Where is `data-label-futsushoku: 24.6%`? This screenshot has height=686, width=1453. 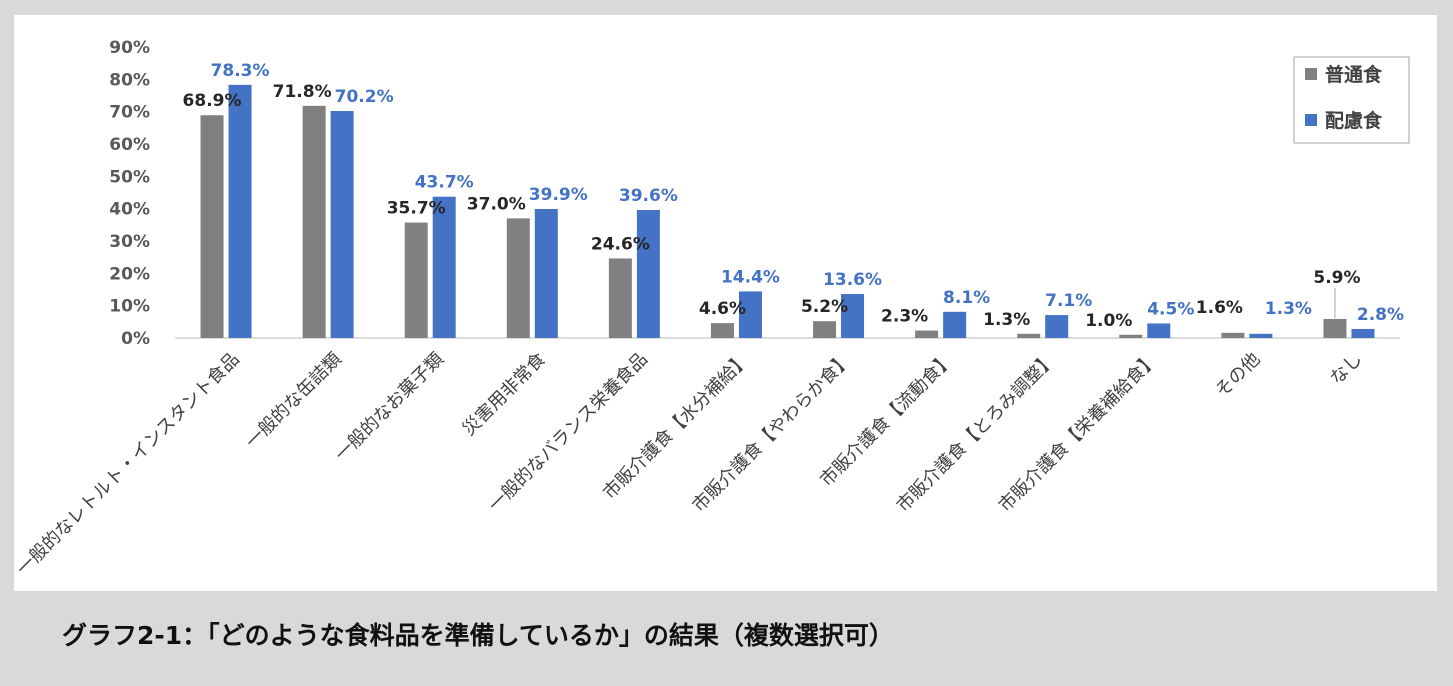 data-label-futsushoku: 24.6% is located at coordinates (620, 244).